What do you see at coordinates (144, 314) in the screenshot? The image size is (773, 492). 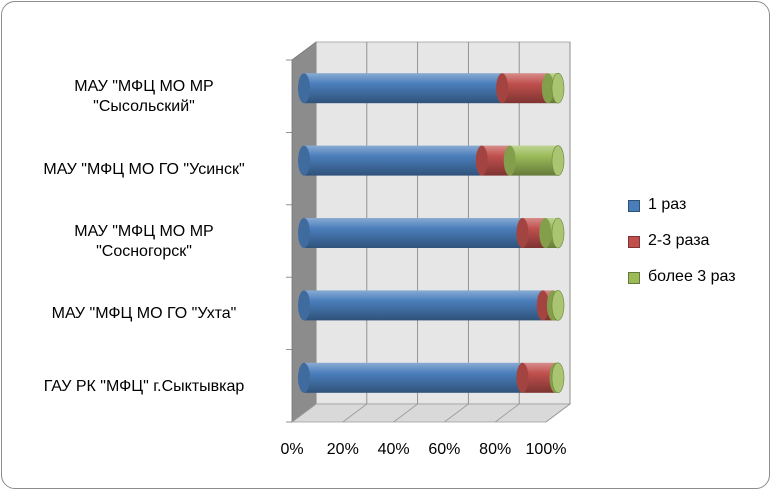 I see `category-label: МАУ "МФЦ МО ГО "Ухта"` at bounding box center [144, 314].